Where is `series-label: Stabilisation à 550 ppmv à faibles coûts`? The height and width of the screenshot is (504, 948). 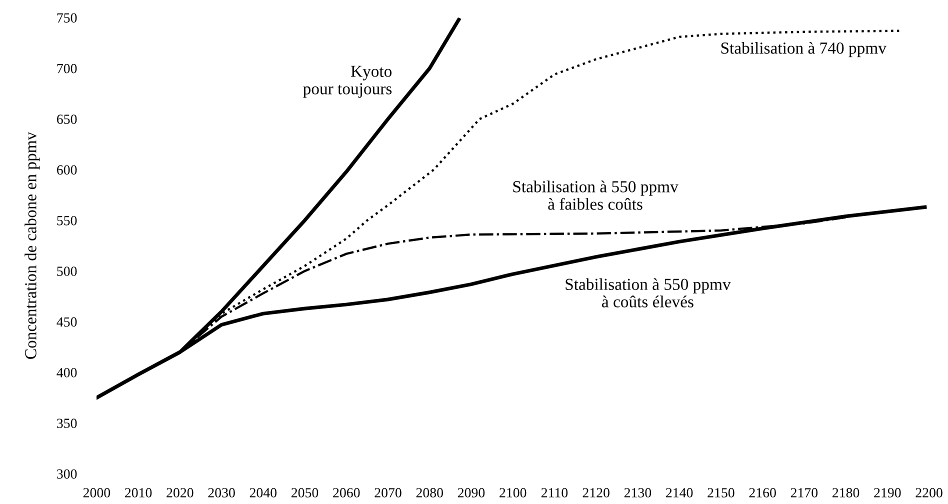
series-label: Stabilisation à 550 ppmv à faibles coûts is located at coordinates (595, 195).